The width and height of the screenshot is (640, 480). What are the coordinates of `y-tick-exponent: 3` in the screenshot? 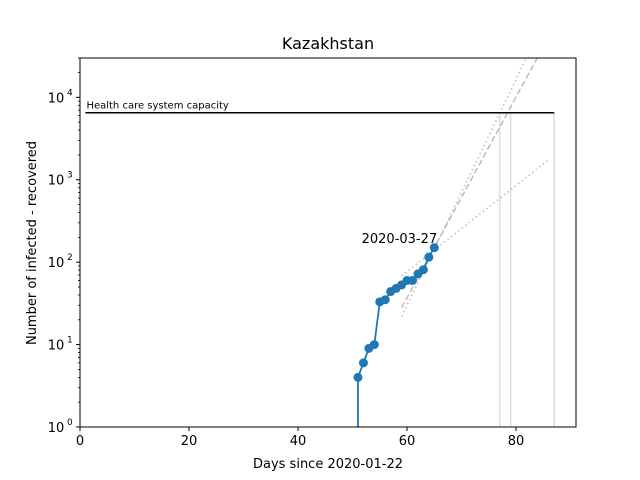 It's located at (70, 176).